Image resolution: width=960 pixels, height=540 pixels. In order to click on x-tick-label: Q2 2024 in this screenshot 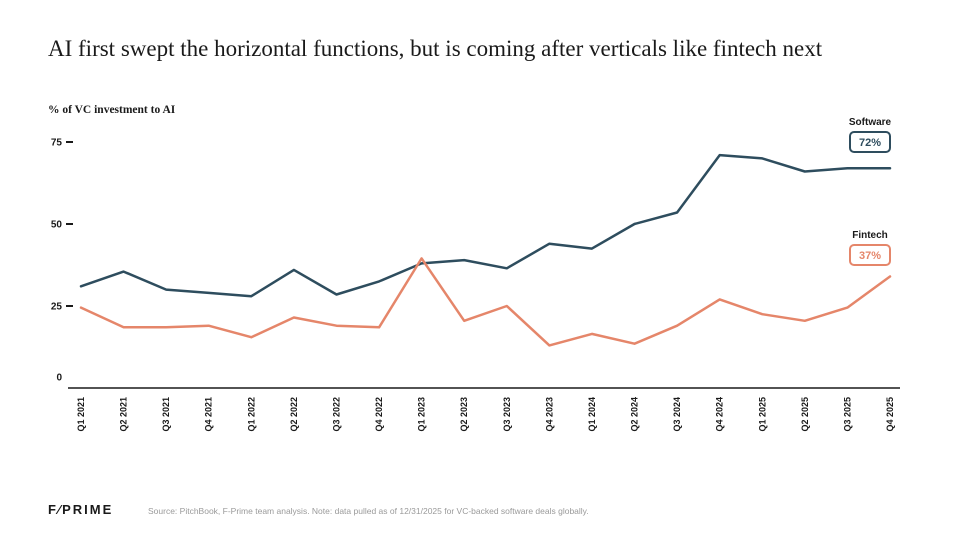, I will do `click(635, 414)`.